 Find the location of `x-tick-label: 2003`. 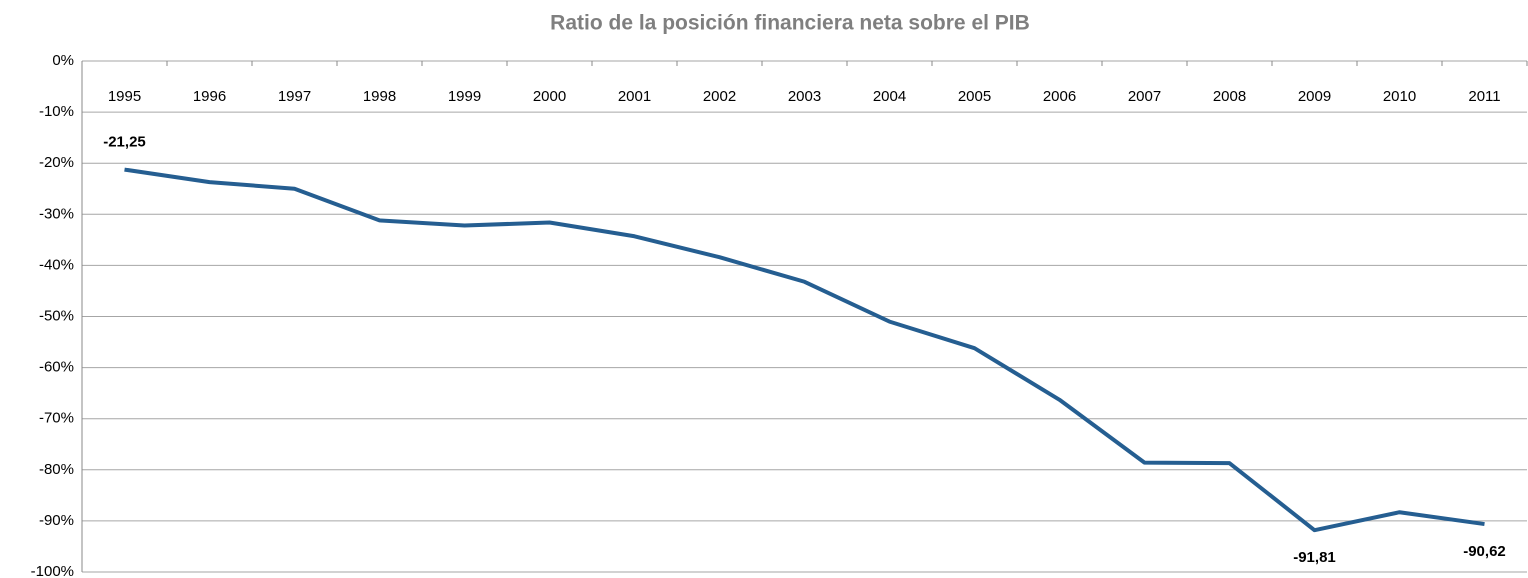

x-tick-label: 2003 is located at coordinates (804, 96).